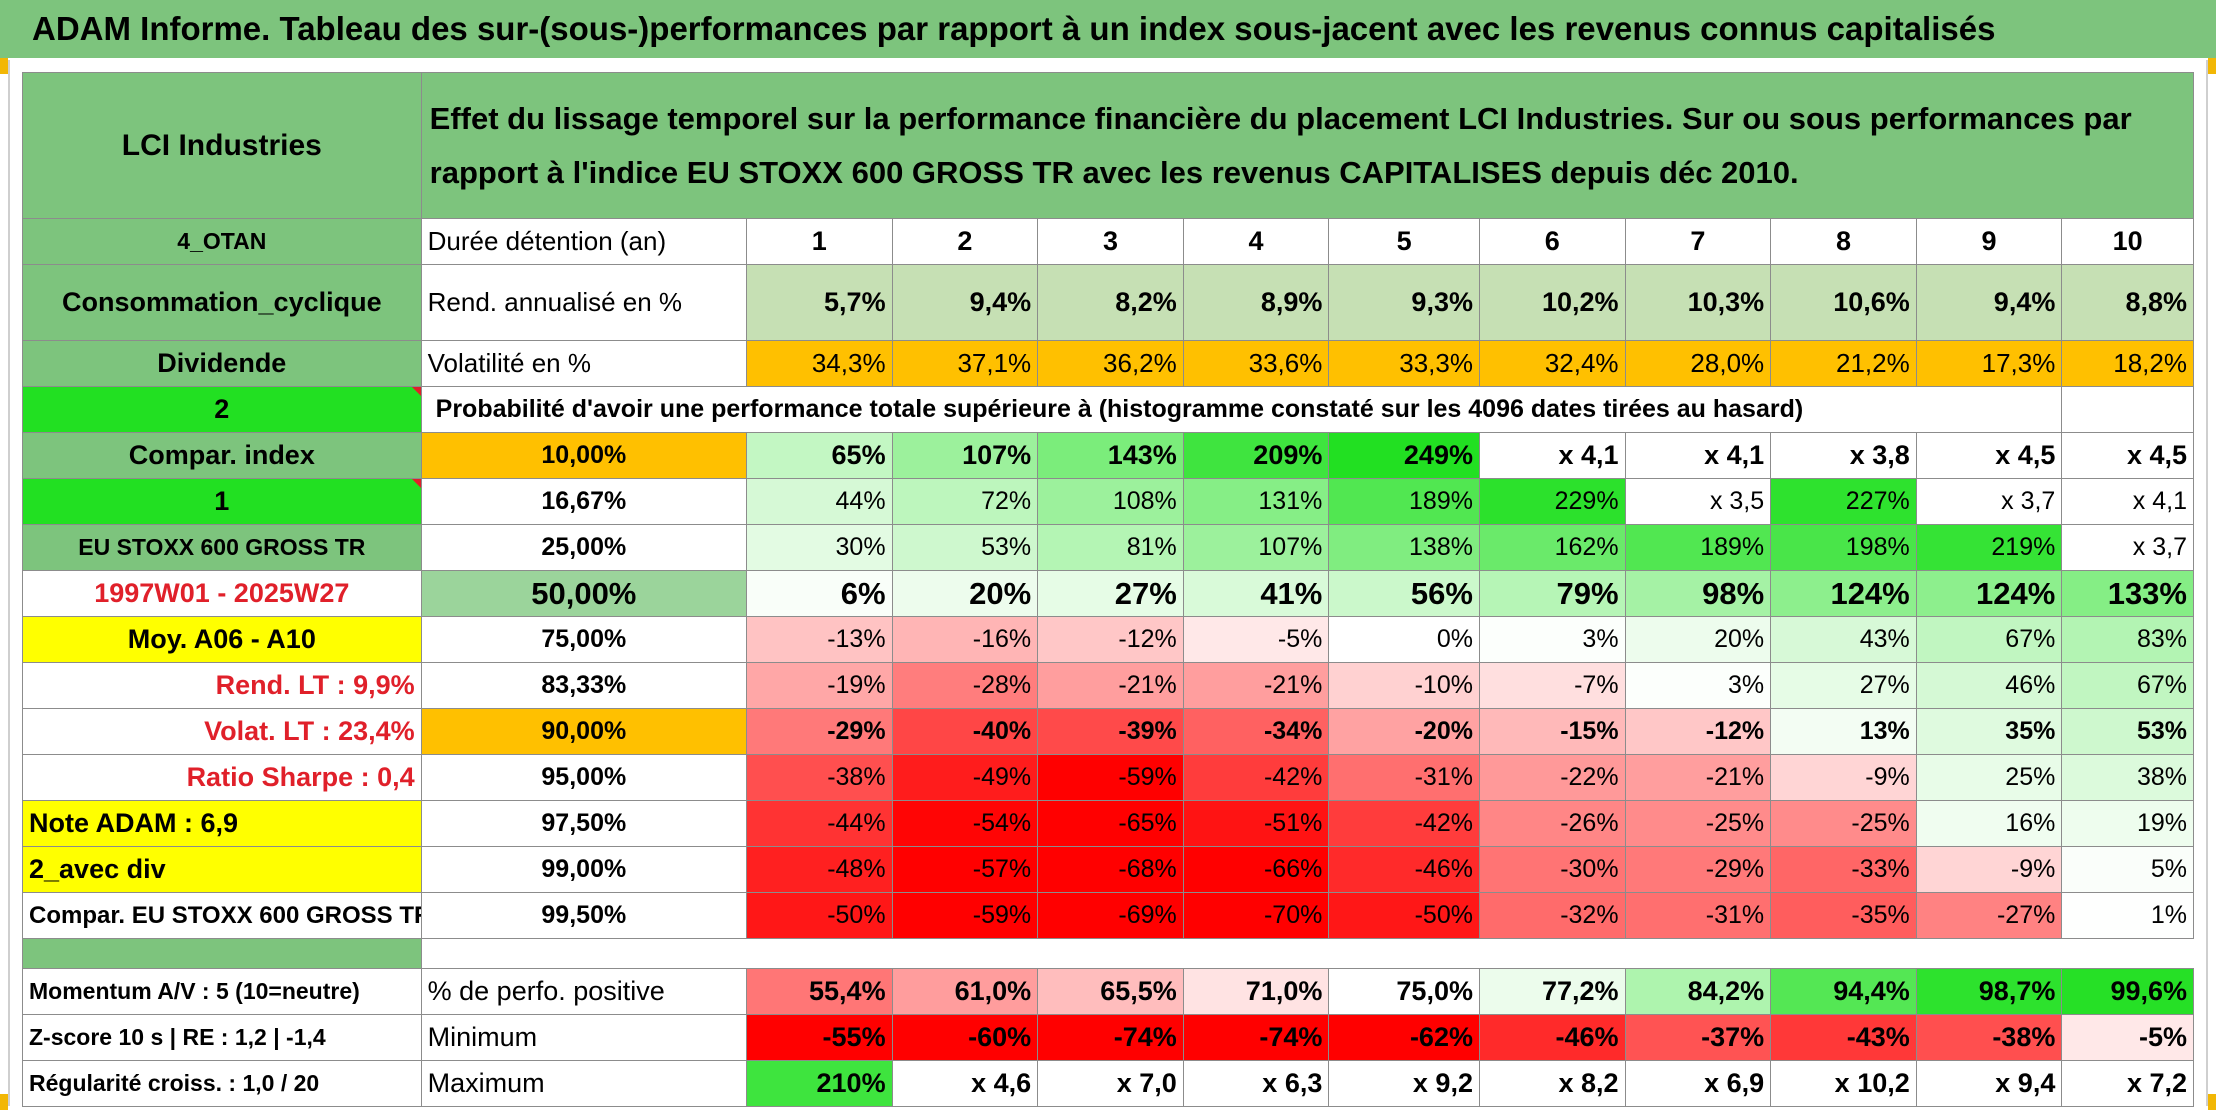  What do you see at coordinates (1698, 1083) in the screenshot?
I see `stats-value: x 6,9` at bounding box center [1698, 1083].